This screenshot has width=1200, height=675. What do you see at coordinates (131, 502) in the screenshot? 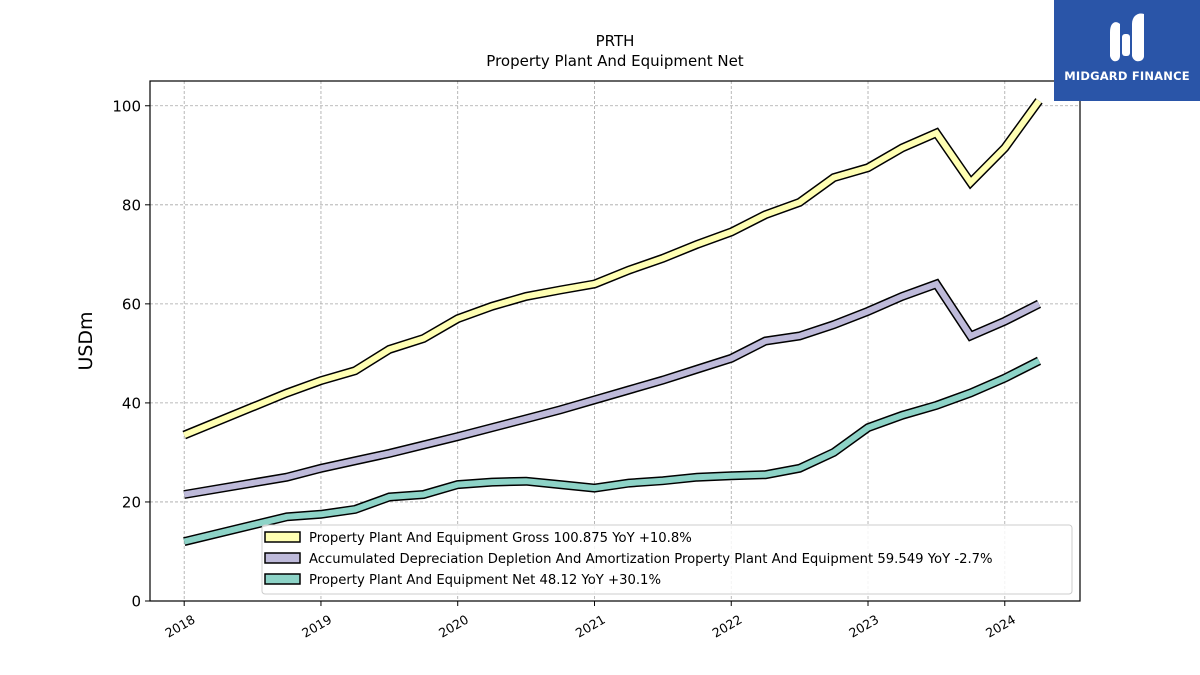
I see `y-tick-label: 20` at bounding box center [131, 502].